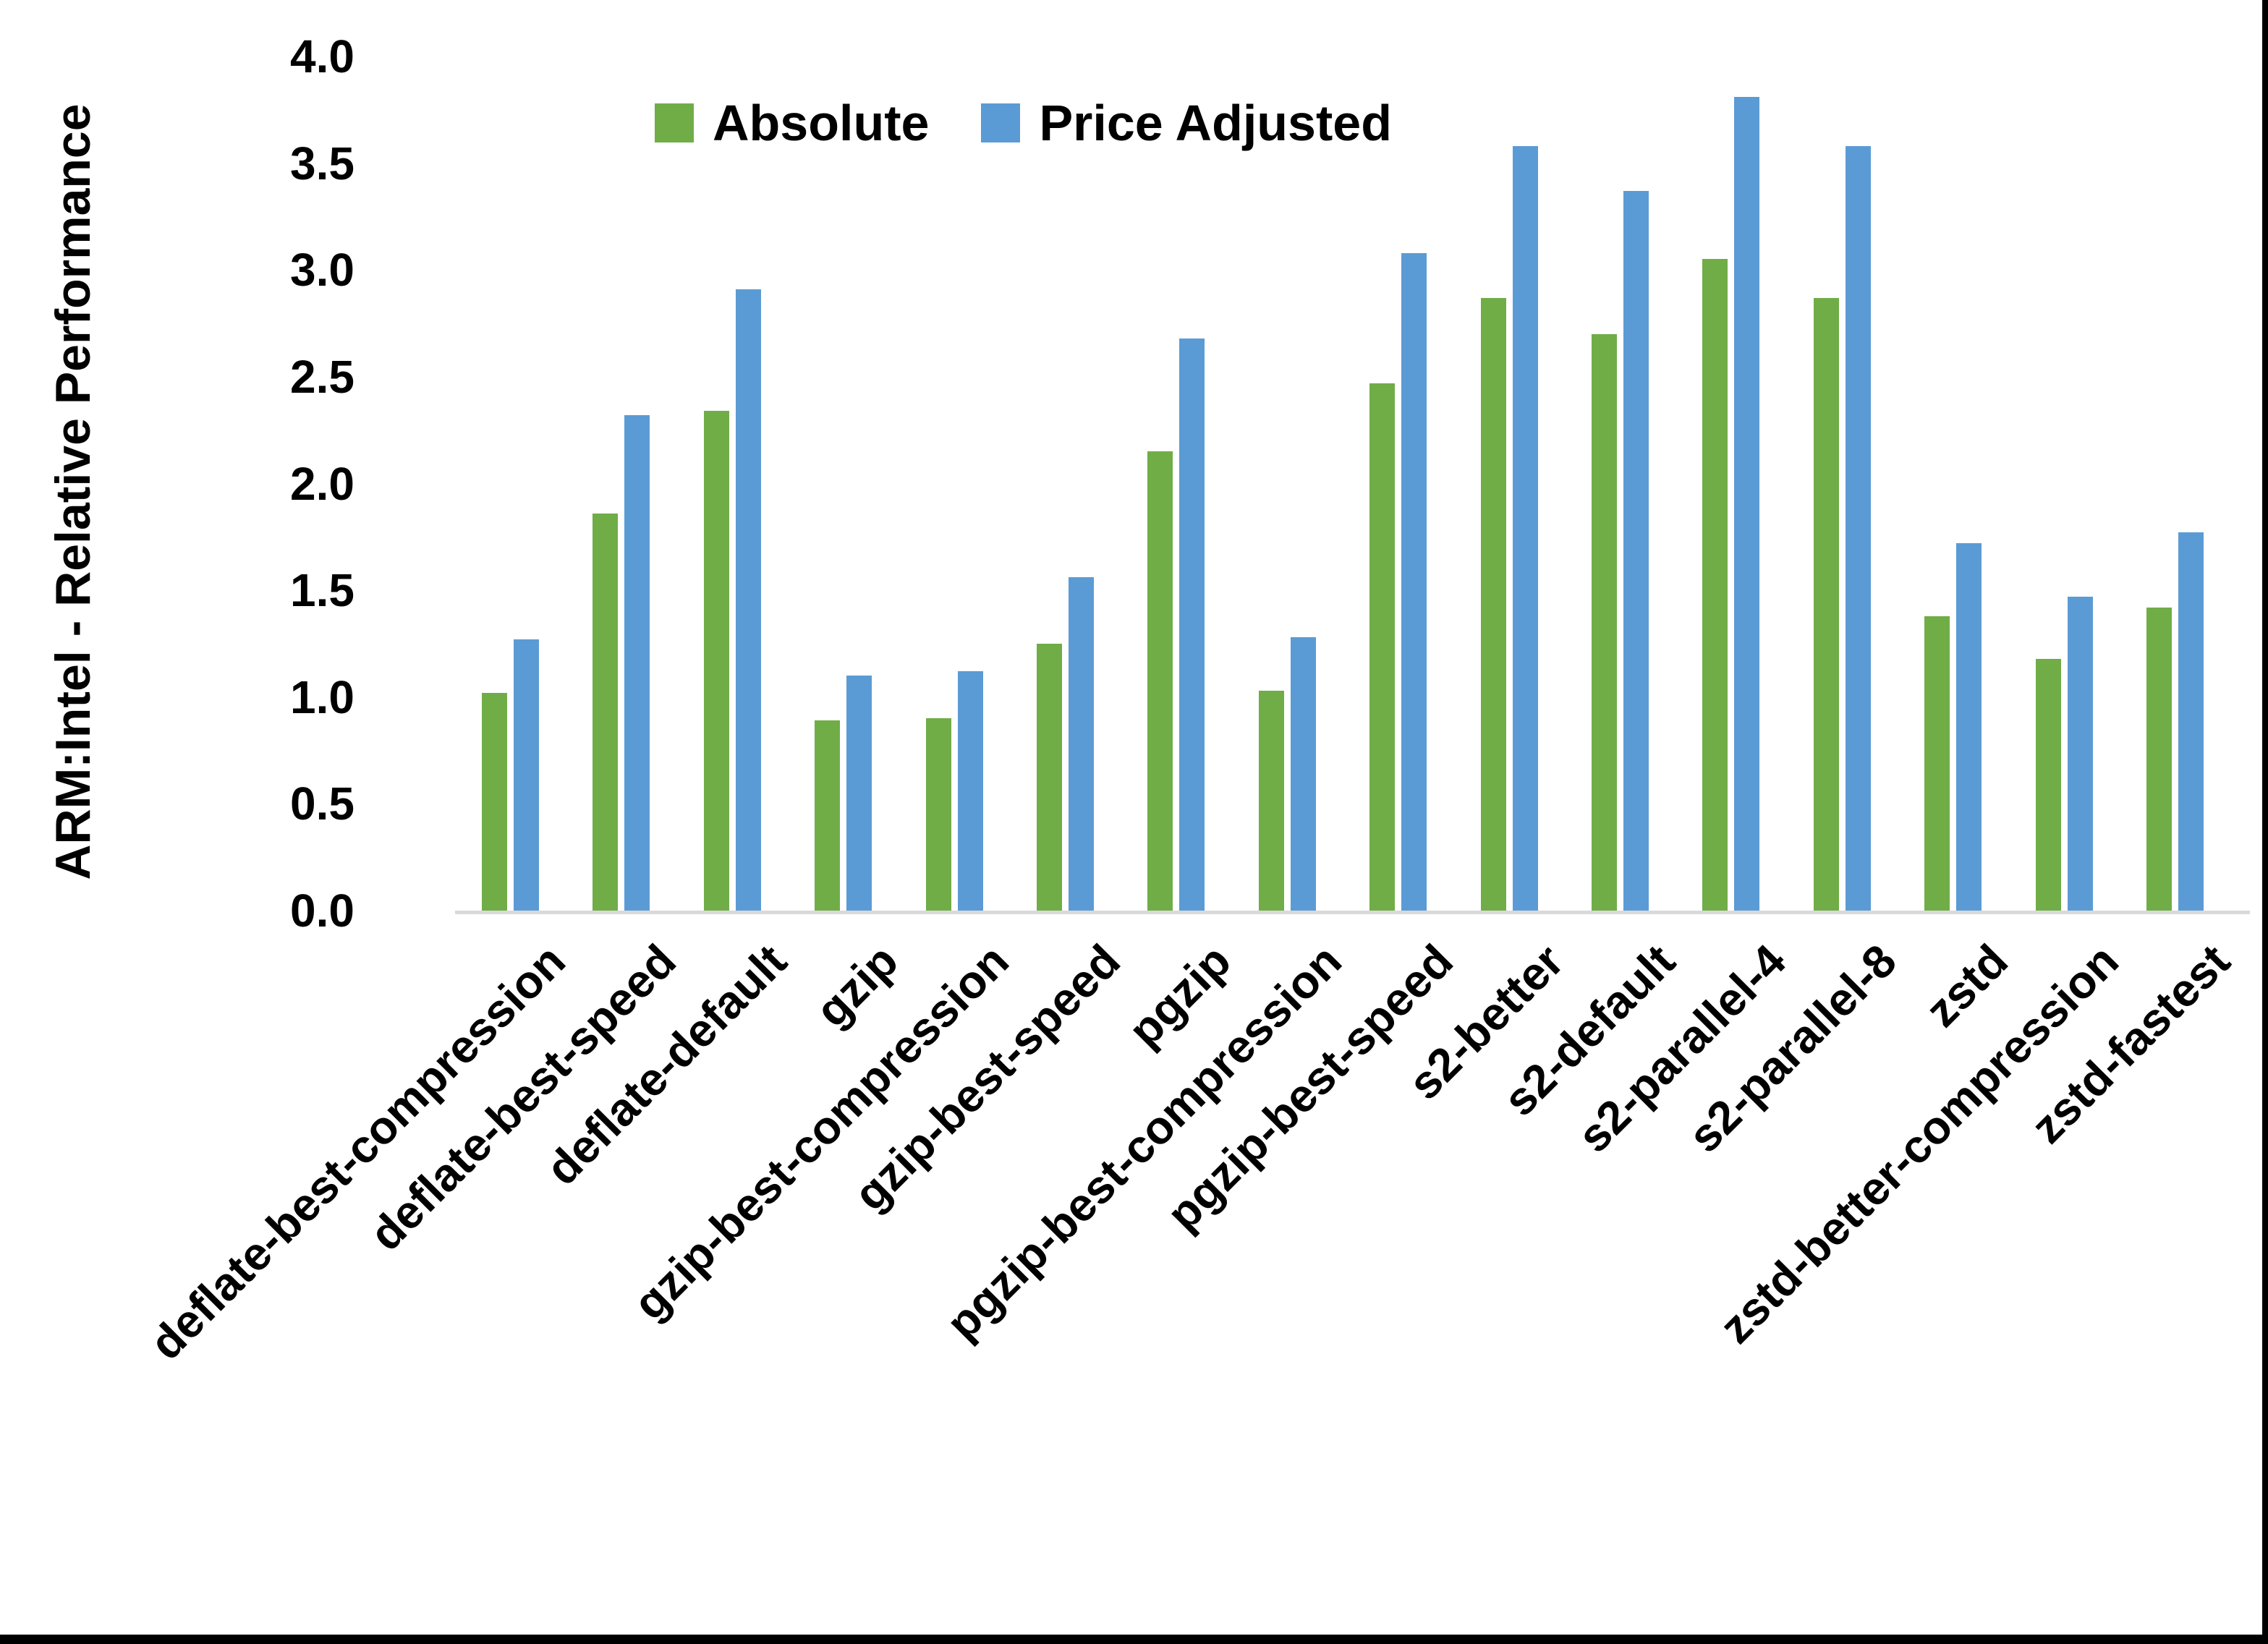 Image resolution: width=2268 pixels, height=1644 pixels. I want to click on legend: Absolute Price Adjusted, so click(1023, 123).